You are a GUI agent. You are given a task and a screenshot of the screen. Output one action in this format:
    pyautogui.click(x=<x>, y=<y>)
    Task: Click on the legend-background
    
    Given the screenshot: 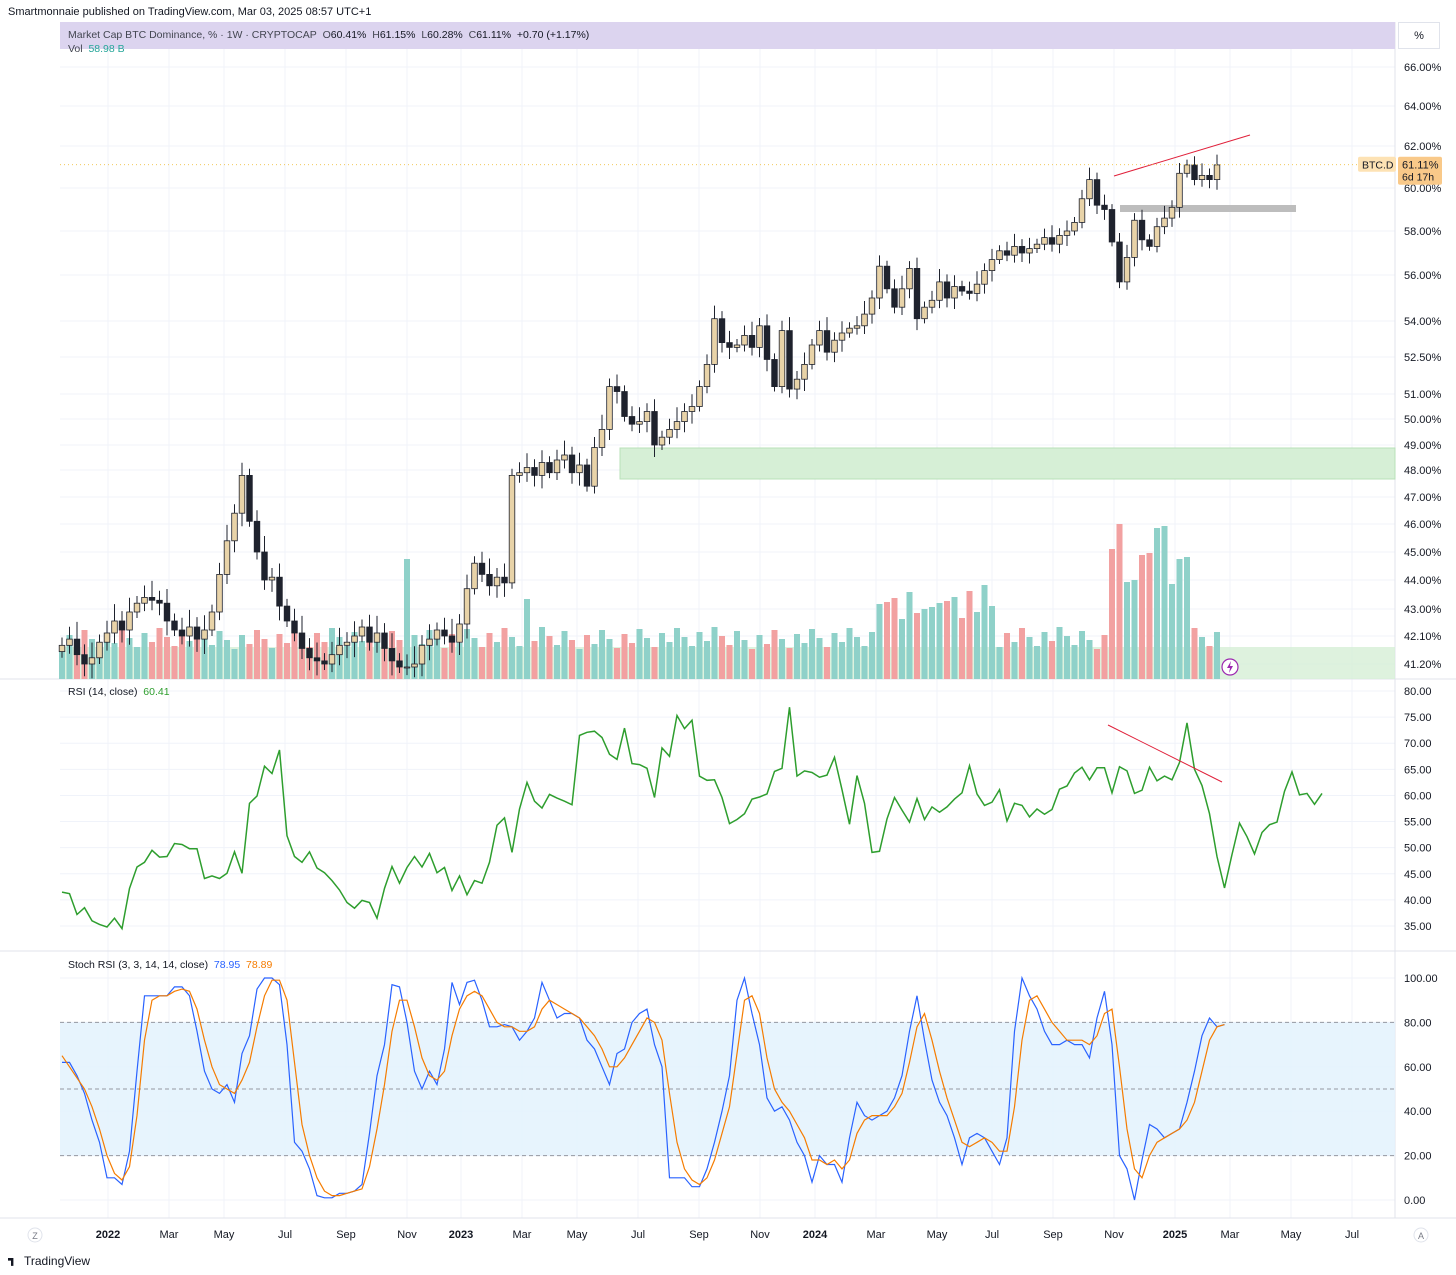 What is the action you would take?
    pyautogui.click(x=727, y=35)
    